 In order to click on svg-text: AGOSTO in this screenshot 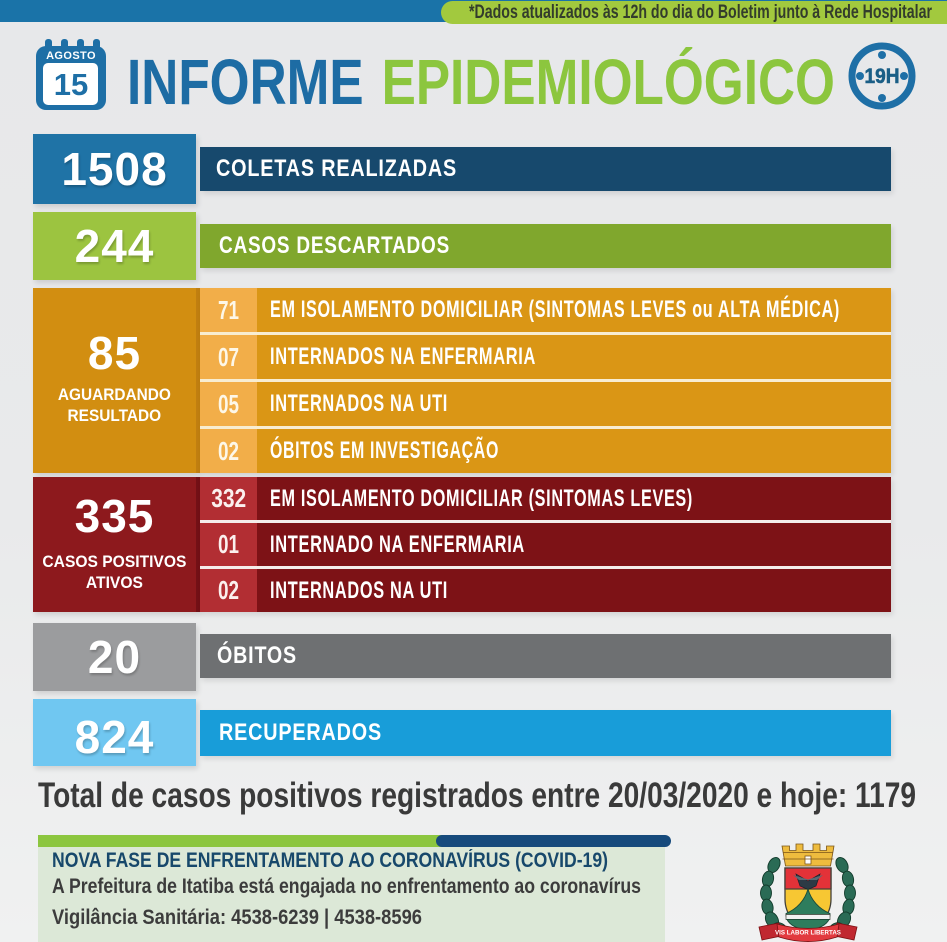, I will do `click(71, 56)`.